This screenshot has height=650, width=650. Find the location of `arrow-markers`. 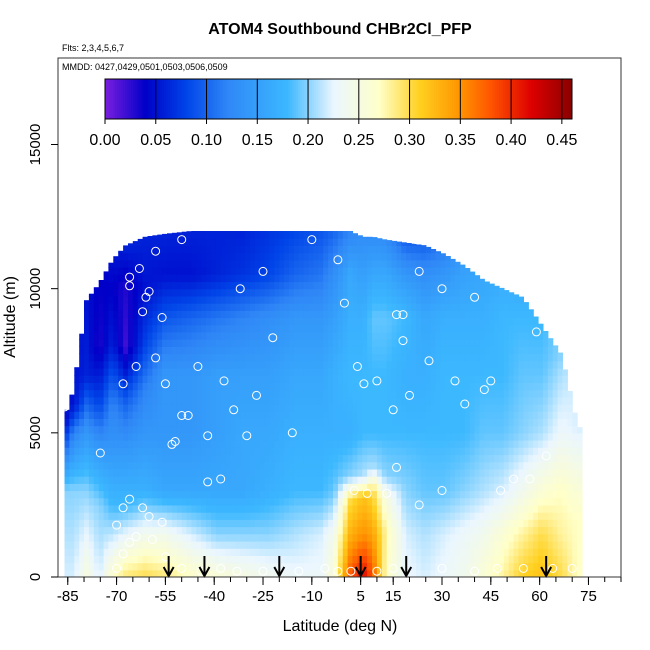

arrow-markers is located at coordinates (357, 567).